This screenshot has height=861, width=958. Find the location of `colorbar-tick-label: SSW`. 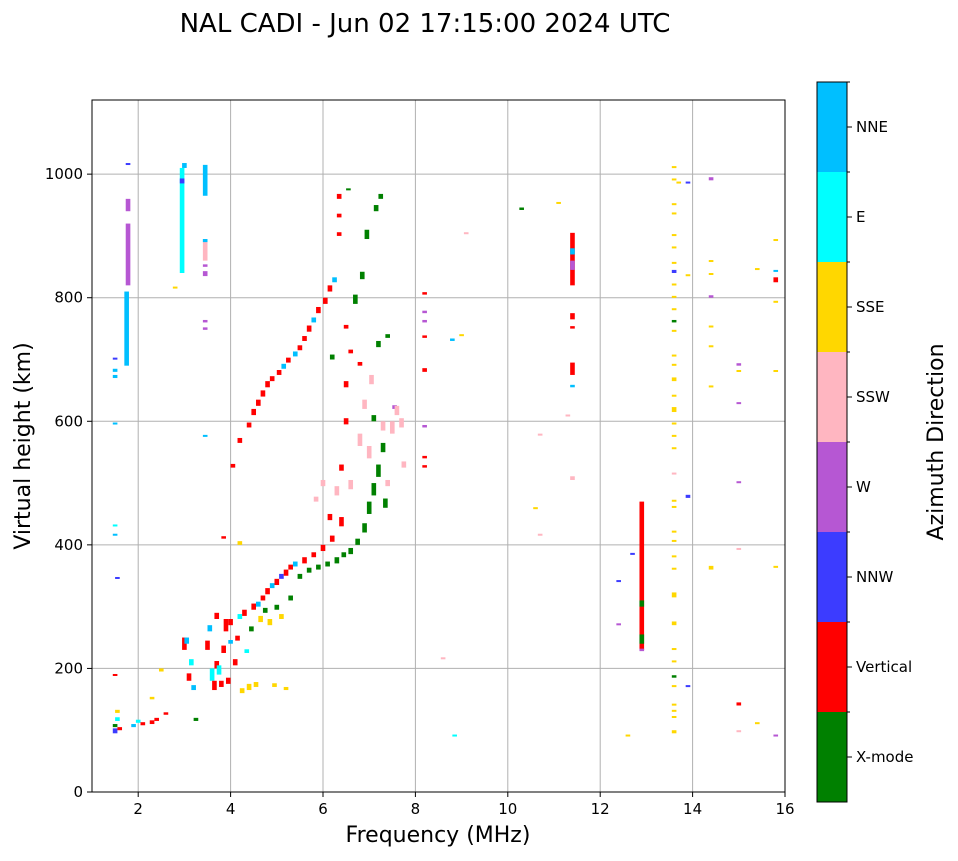

colorbar-tick-label: SSW is located at coordinates (873, 397).